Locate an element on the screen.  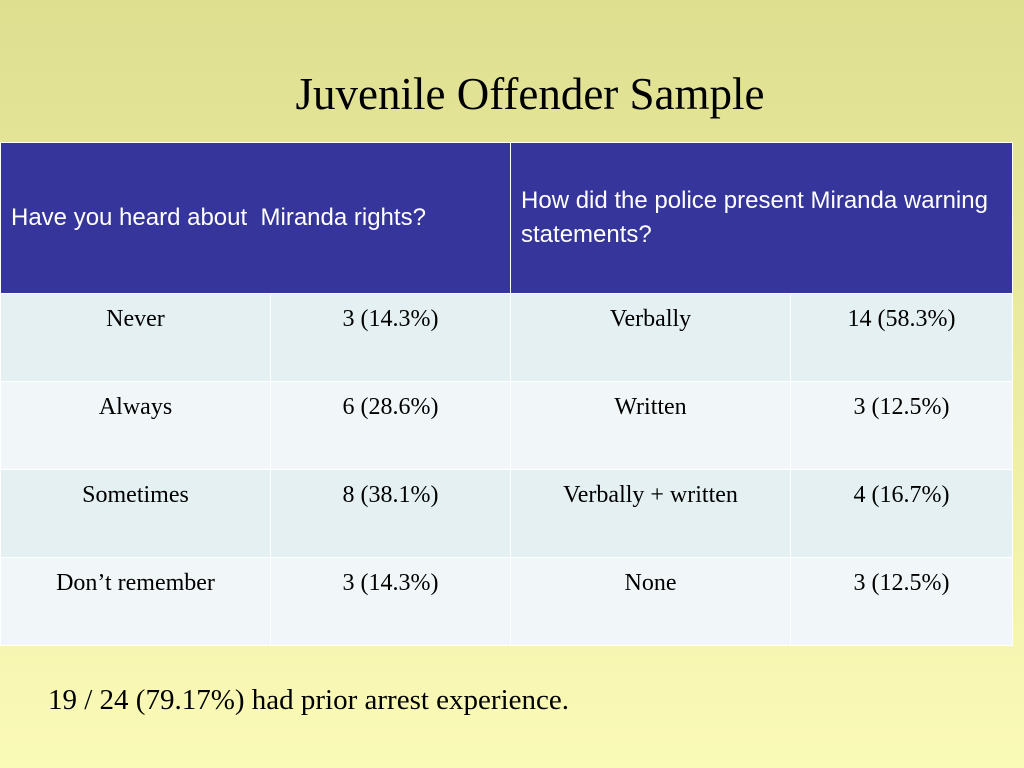
table-cell: 6 (28.6%) is located at coordinates (390, 425).